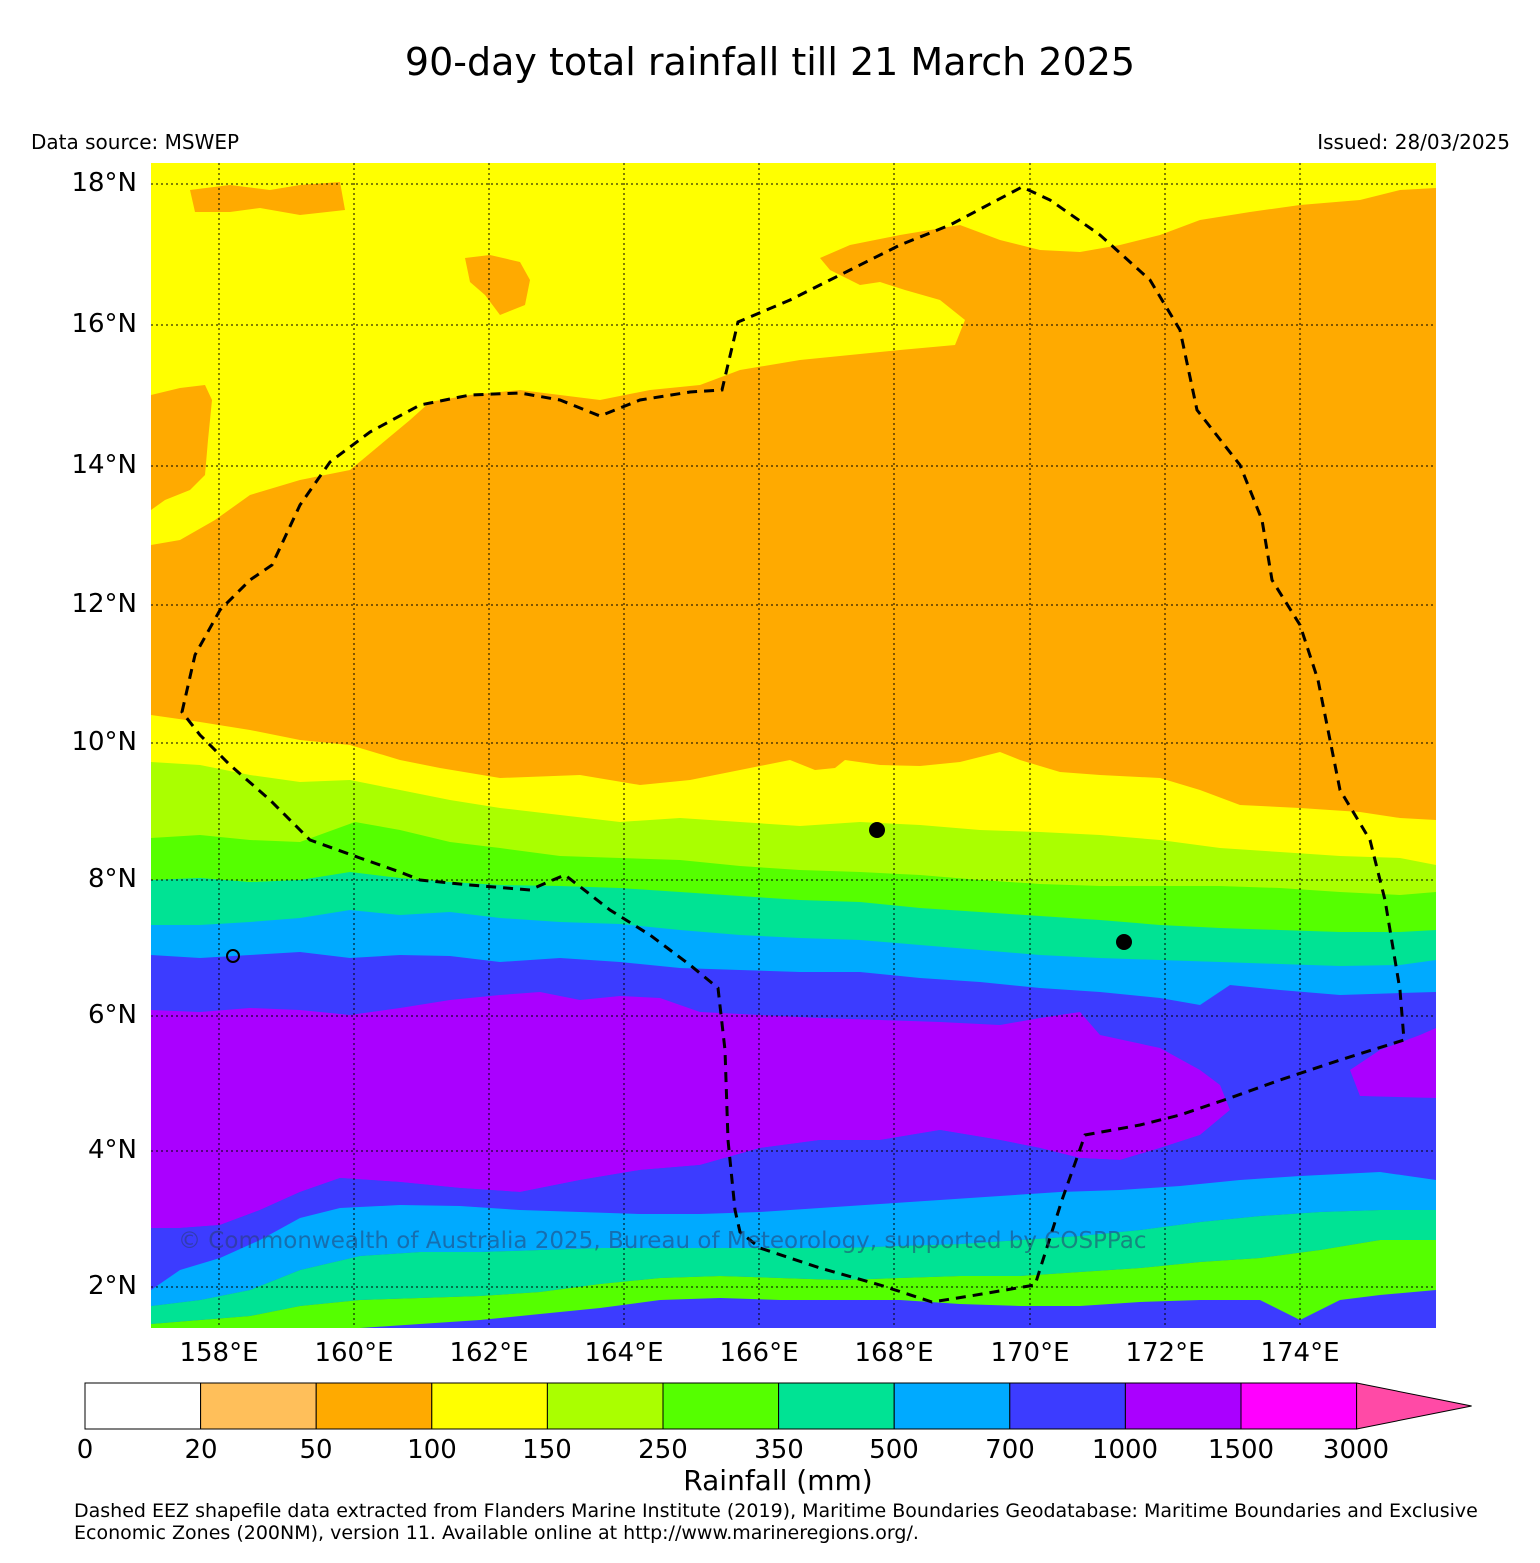 This screenshot has height=1563, width=1540. Describe the element at coordinates (770, 62) in the screenshot. I see `map-title: 90-day total rainfall till 21 March 2025` at that location.